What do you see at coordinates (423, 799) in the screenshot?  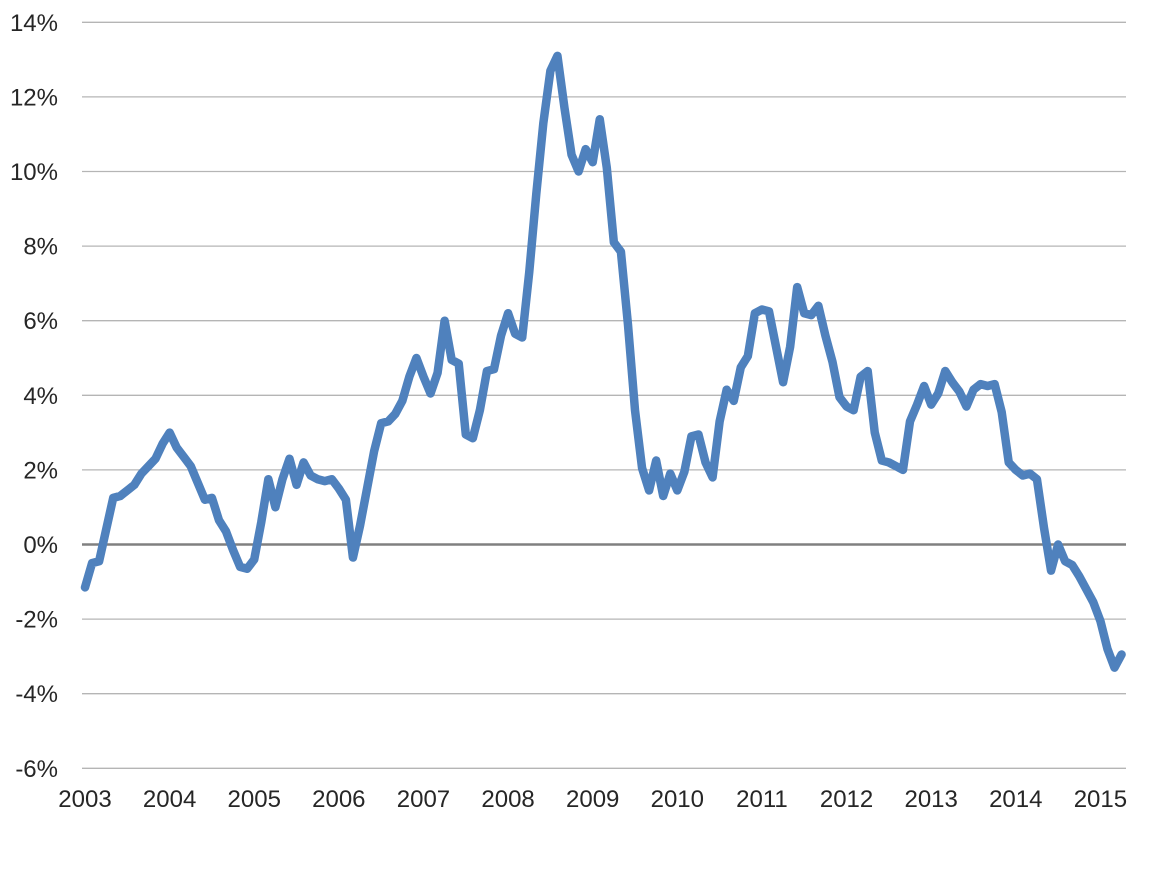 I see `x-axis-tick-label: 2007` at bounding box center [423, 799].